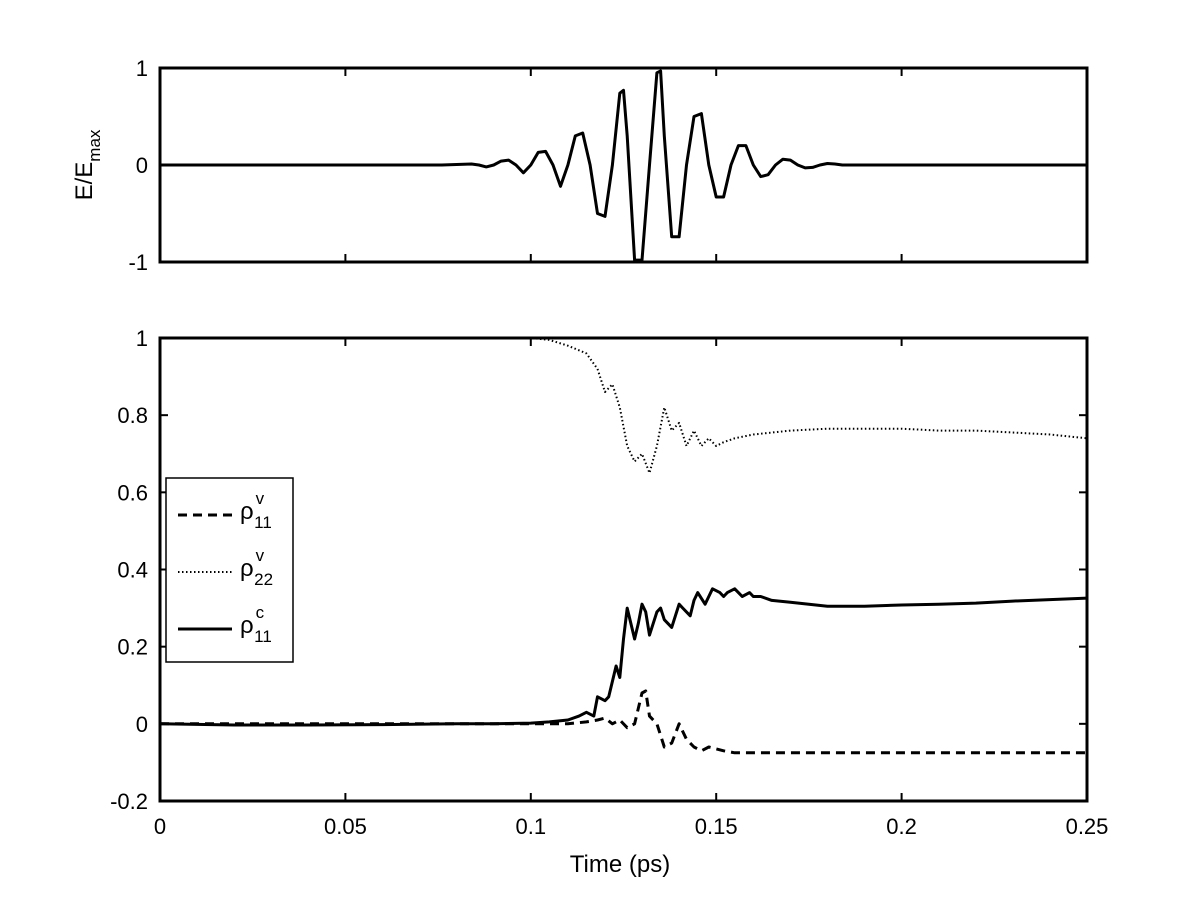 The width and height of the screenshot is (1201, 901). Describe the element at coordinates (132, 415) in the screenshot. I see `bottom-ytick-label-5: 0.8` at that location.